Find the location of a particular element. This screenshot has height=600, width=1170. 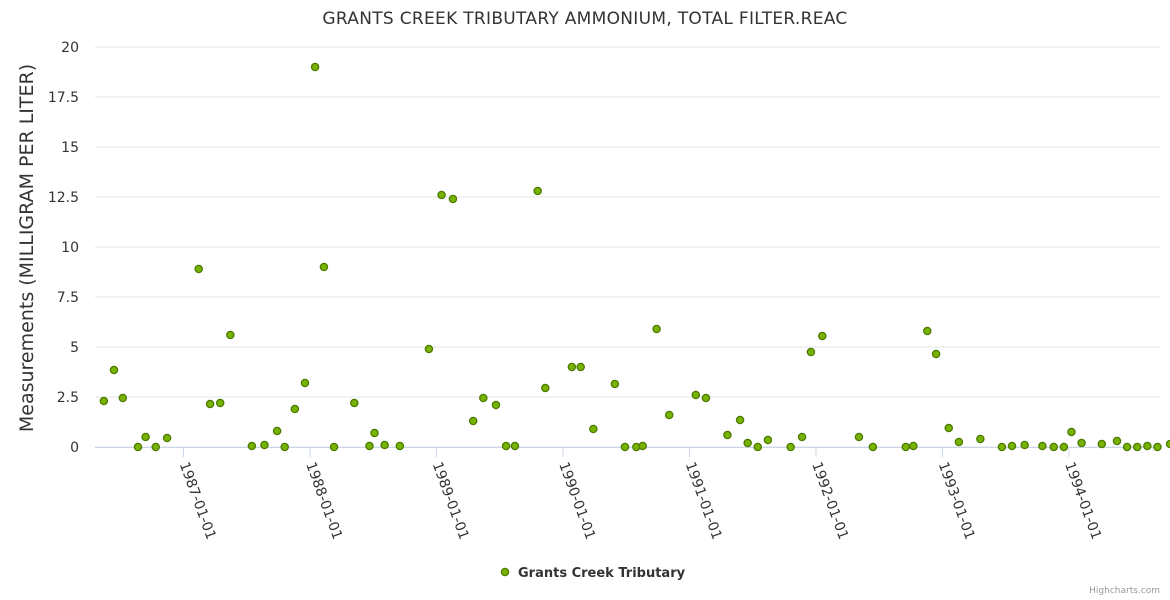

y-axis-ticks: 0 2.5 5 7.5 10 12.5 15 17.5 20 is located at coordinates (63, 248).